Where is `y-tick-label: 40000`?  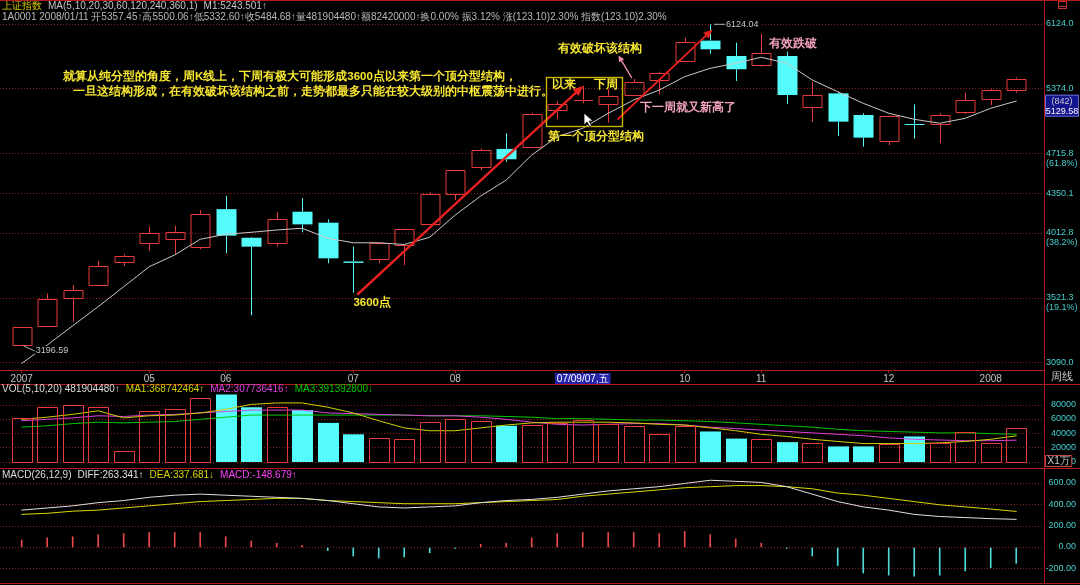 y-tick-label: 40000 is located at coordinates (1063, 433).